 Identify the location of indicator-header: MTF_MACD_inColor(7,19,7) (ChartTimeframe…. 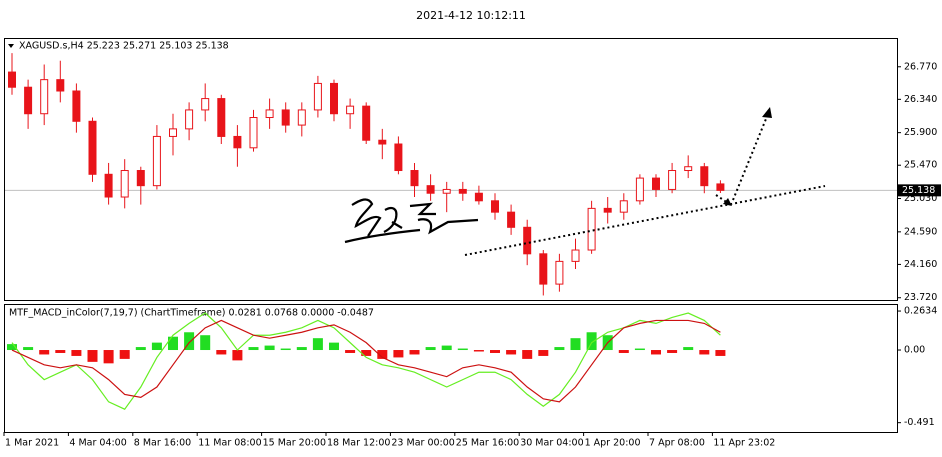
(191, 313).